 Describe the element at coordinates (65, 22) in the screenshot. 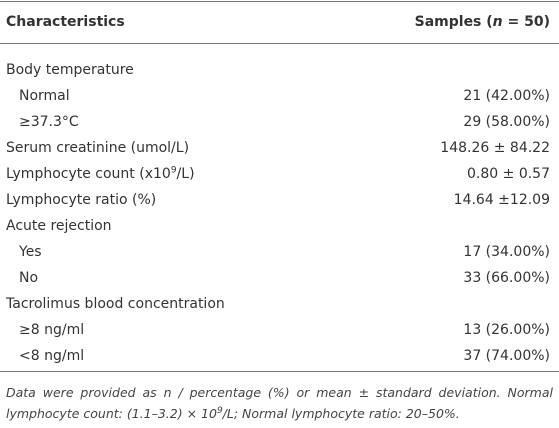

I see `header-cell: Characteristics` at that location.